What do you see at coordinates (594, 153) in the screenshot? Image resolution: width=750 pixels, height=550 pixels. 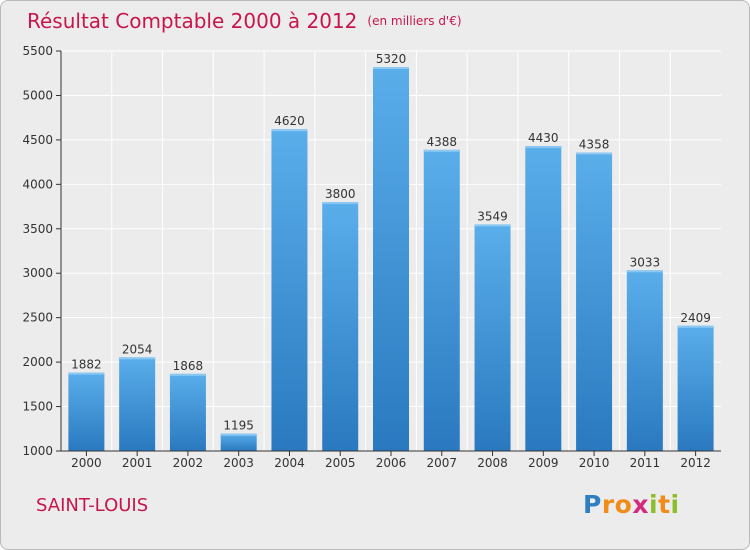 I see `bar-highlight-2010` at bounding box center [594, 153].